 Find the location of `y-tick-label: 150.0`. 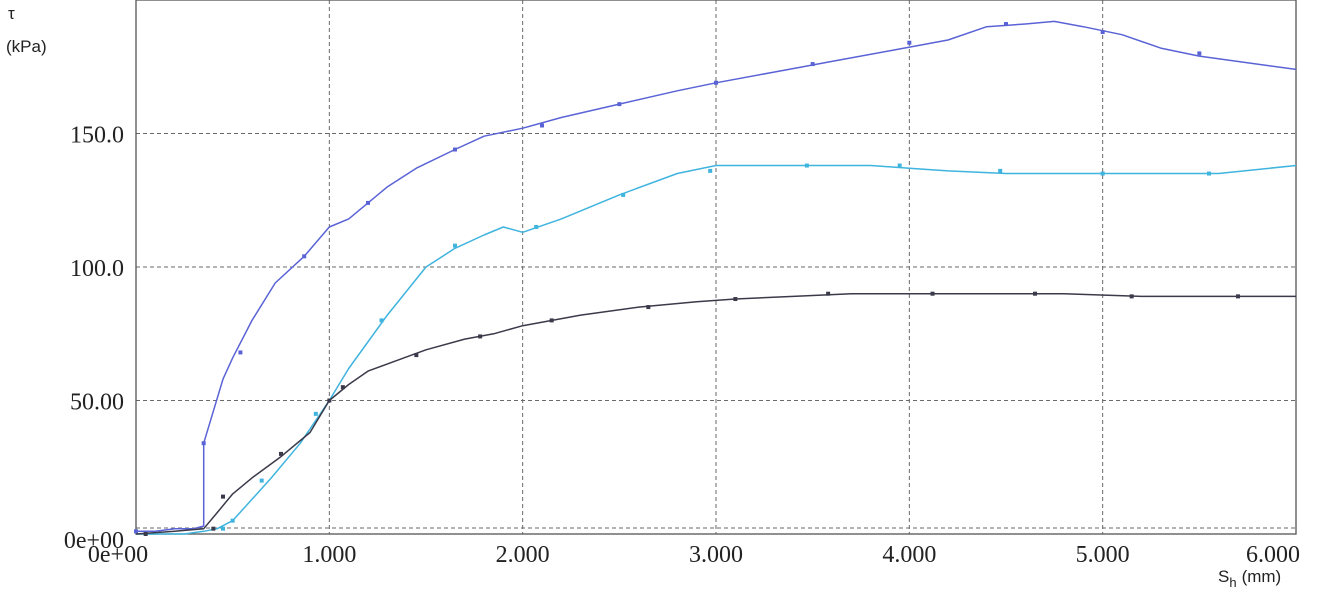

y-tick-label: 150.0 is located at coordinates (97, 136).